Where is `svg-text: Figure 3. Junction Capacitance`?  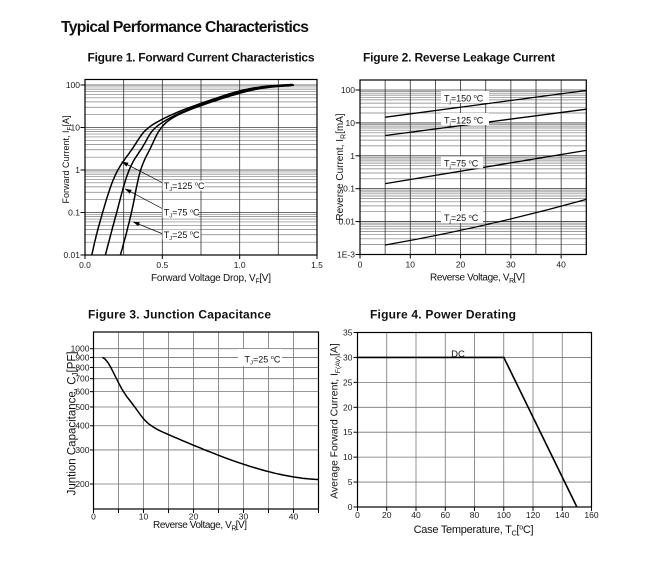
svg-text: Figure 3. Junction Capacitance is located at coordinates (179, 315).